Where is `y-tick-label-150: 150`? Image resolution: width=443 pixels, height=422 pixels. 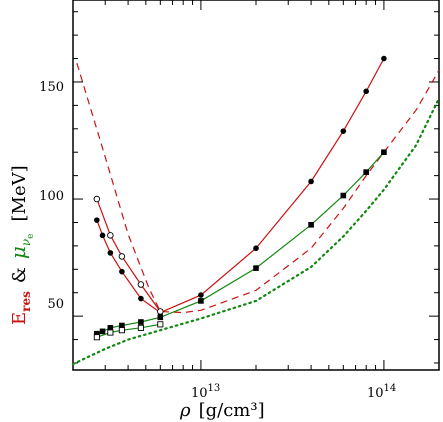
y-tick-label-150: 150 is located at coordinates (51, 87).